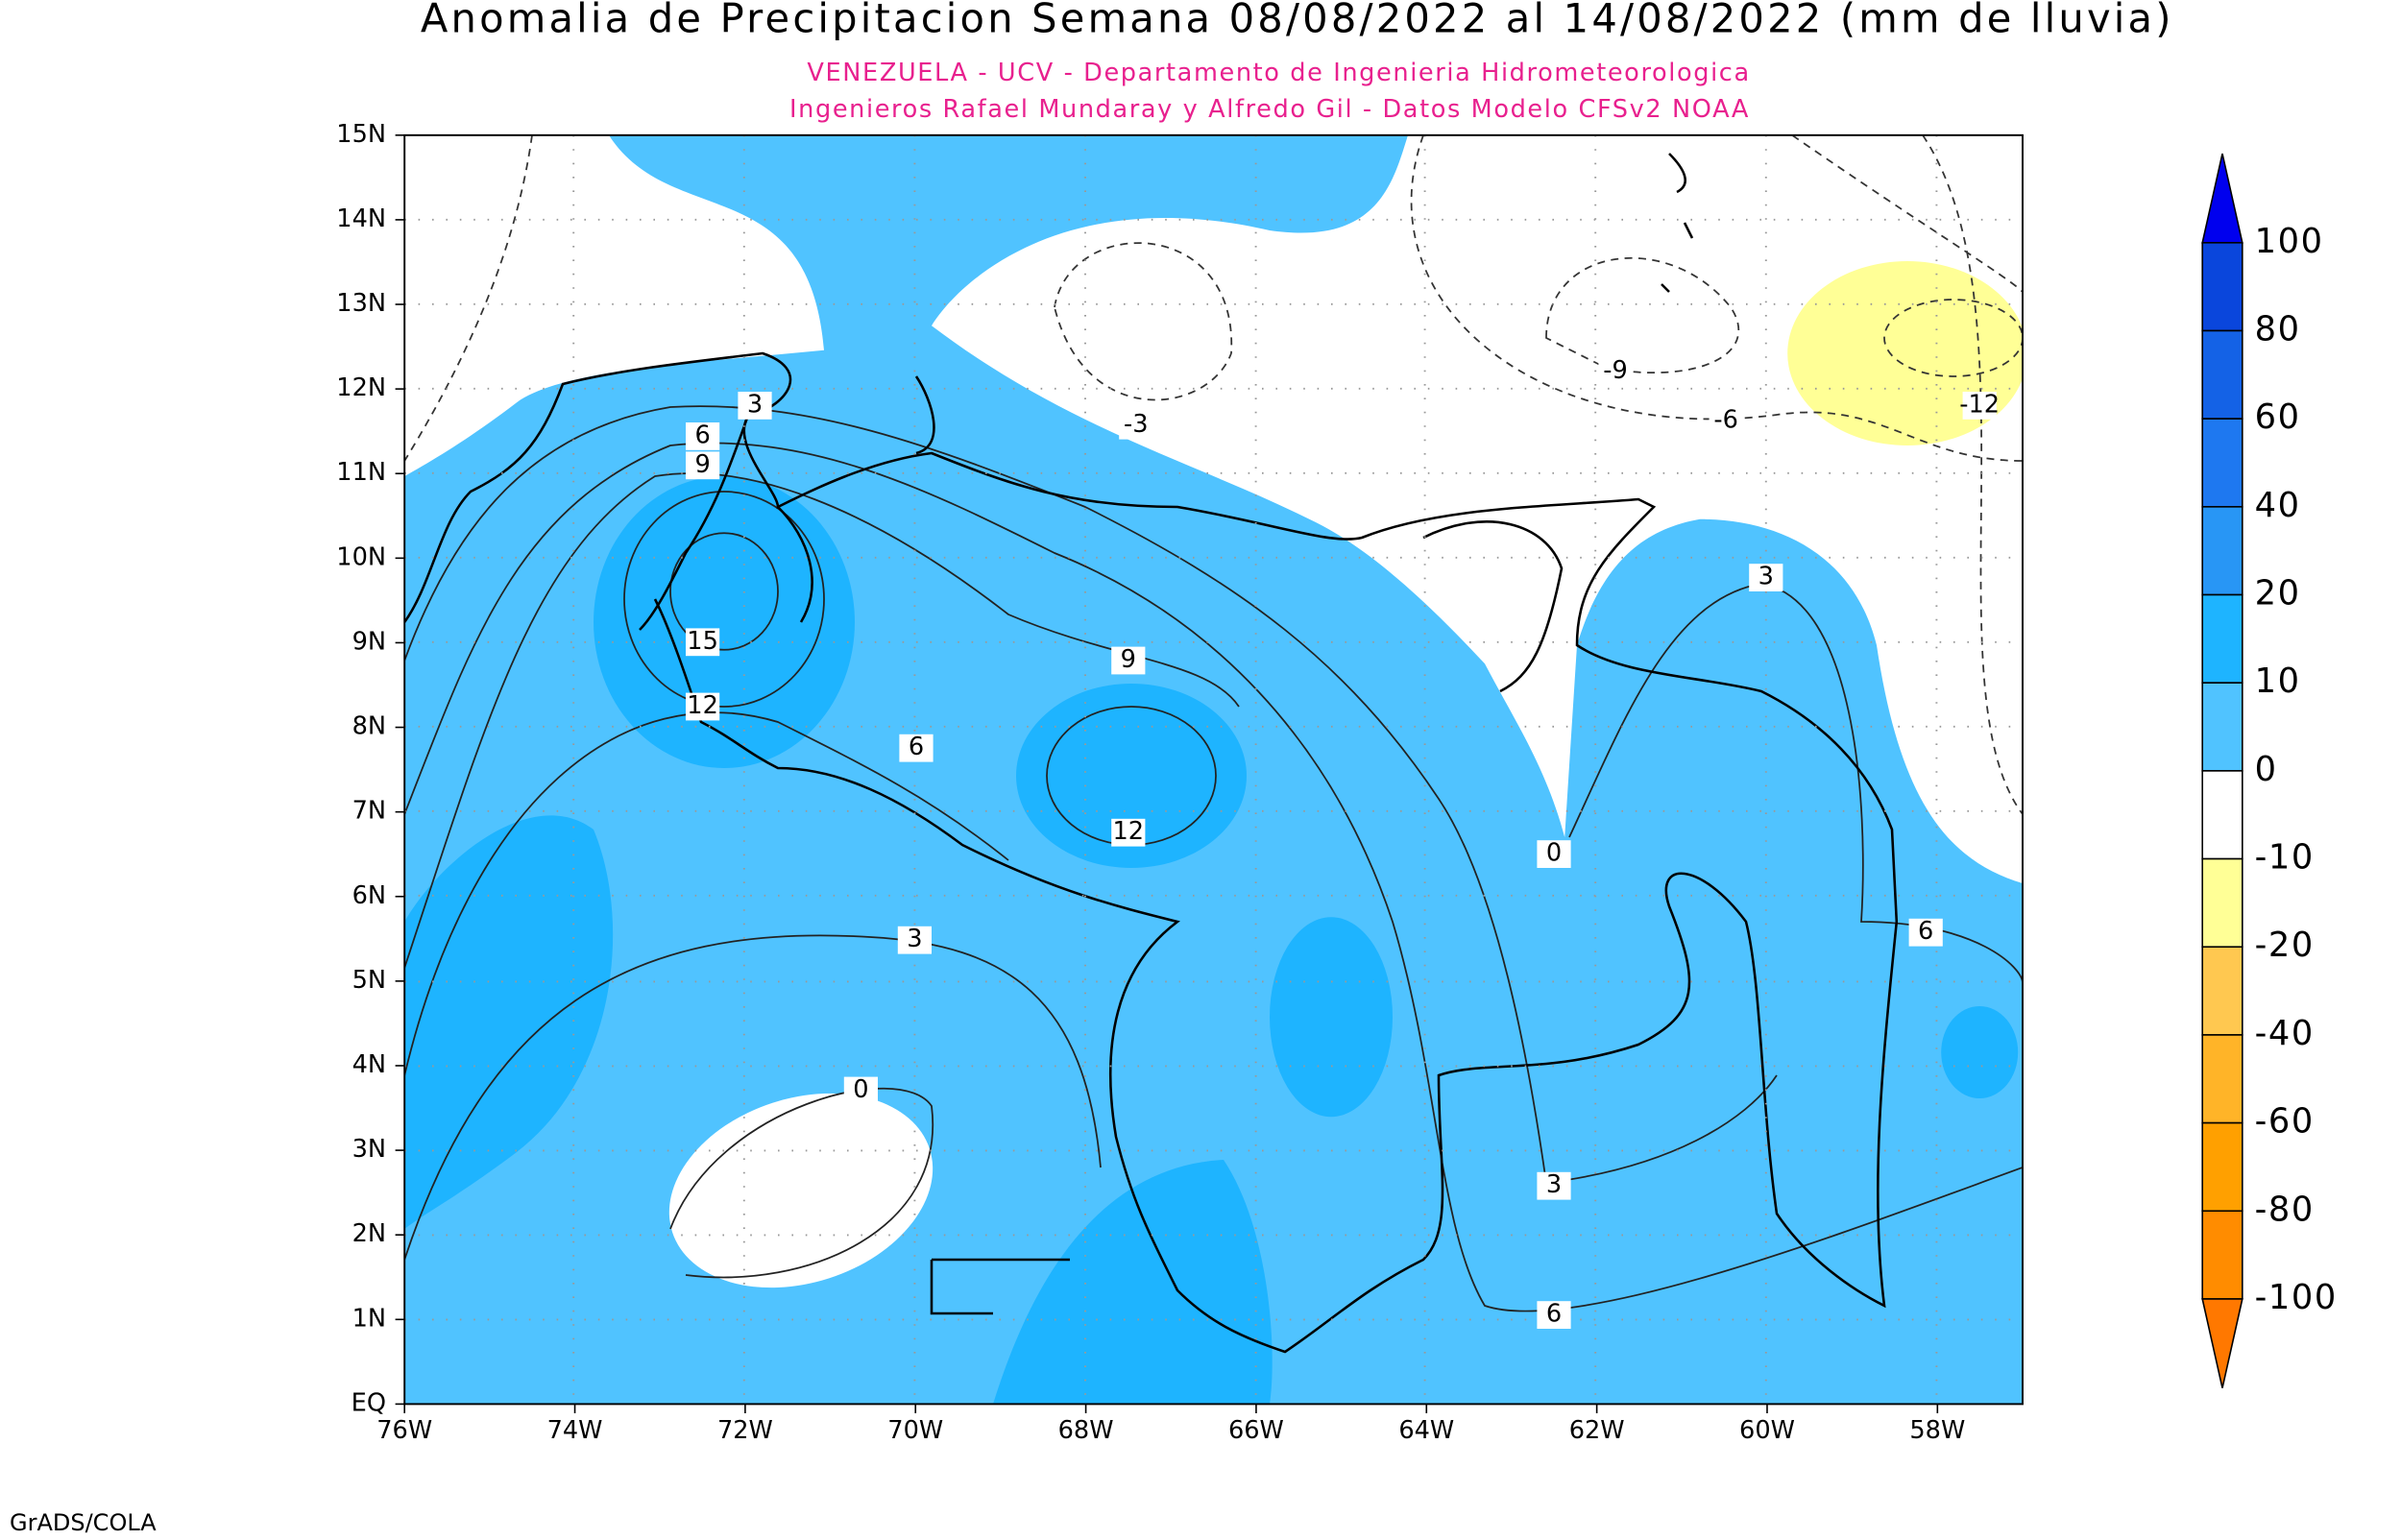  I want to click on colorbar-label: -40, so click(2285, 1034).